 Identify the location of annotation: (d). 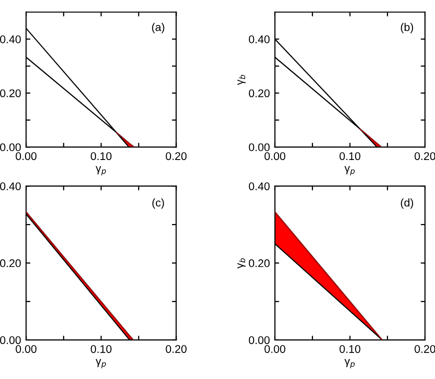
(407, 203).